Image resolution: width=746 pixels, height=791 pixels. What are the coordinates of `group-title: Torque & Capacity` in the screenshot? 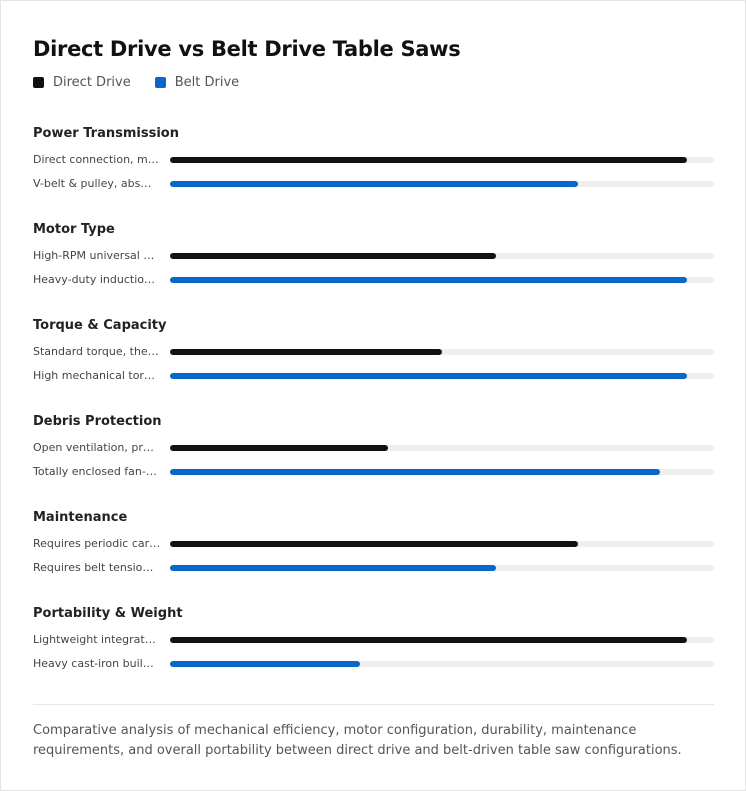 It's located at (100, 325).